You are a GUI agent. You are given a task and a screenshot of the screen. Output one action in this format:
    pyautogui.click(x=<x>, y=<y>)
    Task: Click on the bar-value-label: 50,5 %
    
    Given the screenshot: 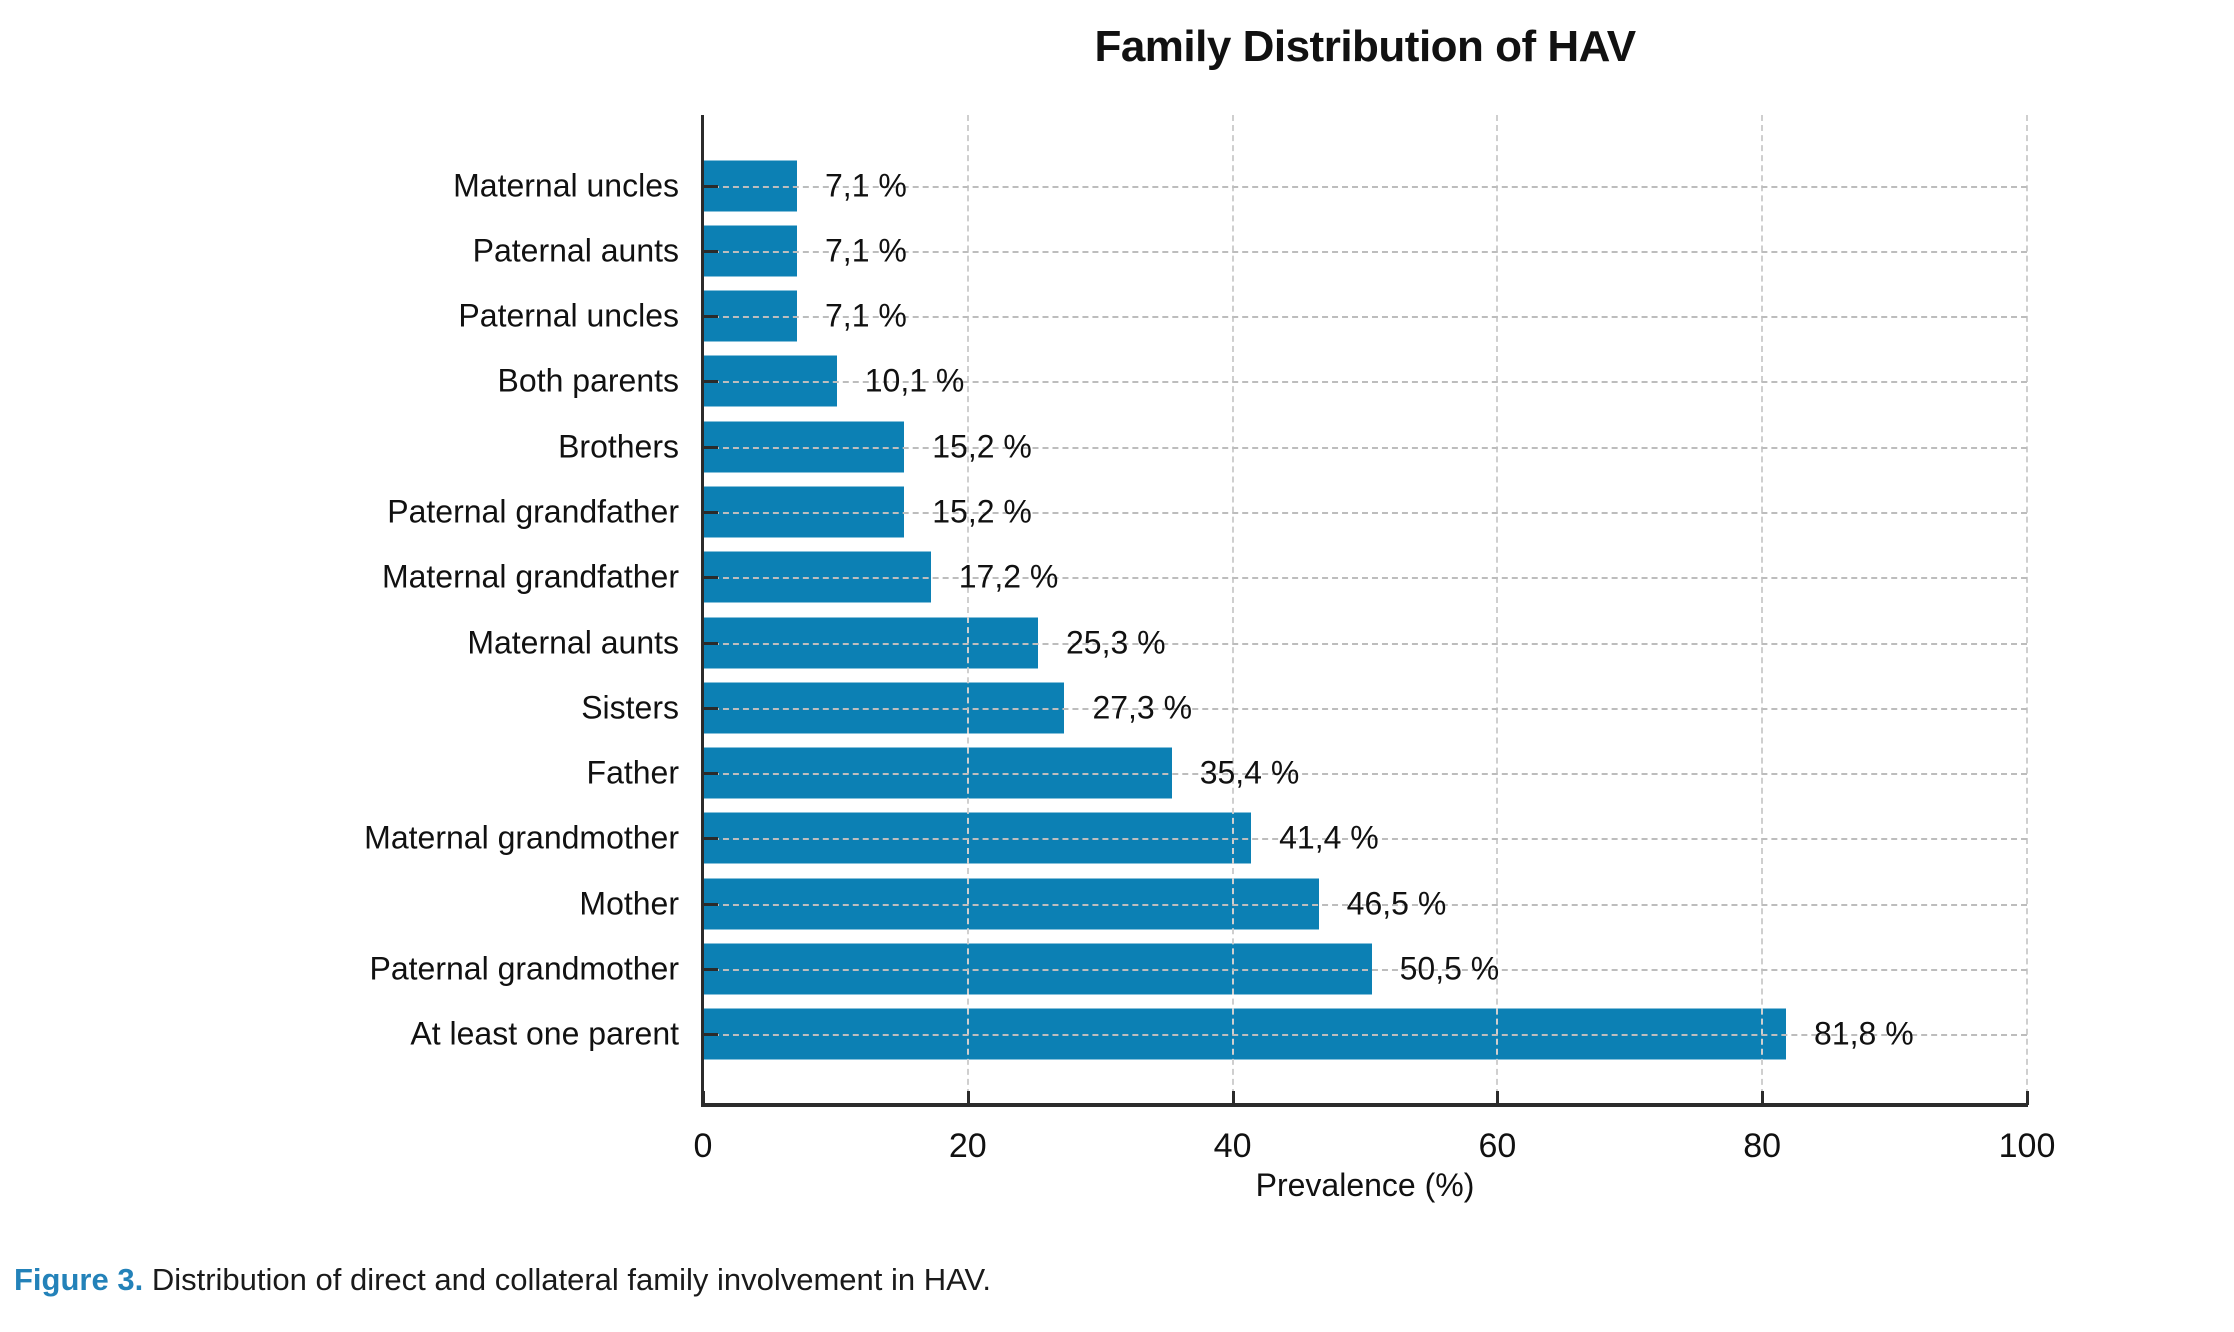 What is the action you would take?
    pyautogui.click(x=1449, y=968)
    